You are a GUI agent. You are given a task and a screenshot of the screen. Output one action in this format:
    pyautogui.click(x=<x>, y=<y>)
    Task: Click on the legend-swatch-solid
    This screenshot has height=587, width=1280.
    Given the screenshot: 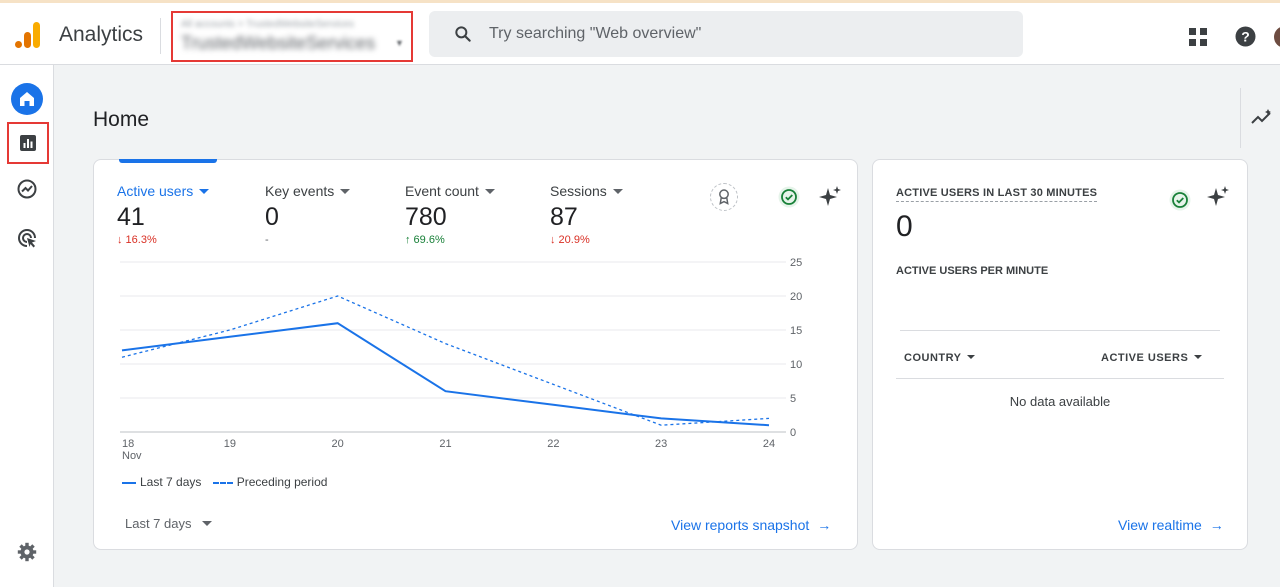 What is the action you would take?
    pyautogui.click(x=129, y=482)
    